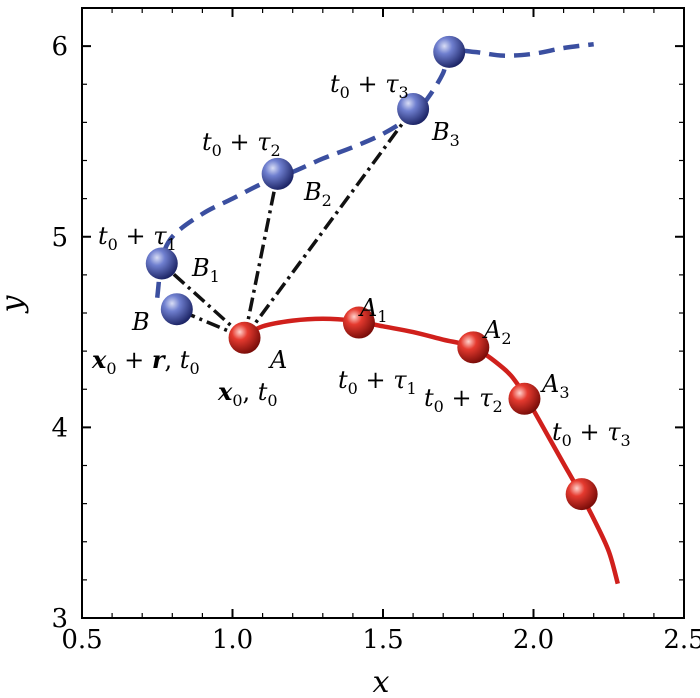 The height and width of the screenshot is (698, 700). What do you see at coordinates (241, 144) in the screenshot?
I see `label-t0-tau2-b: t0 + τ2` at bounding box center [241, 144].